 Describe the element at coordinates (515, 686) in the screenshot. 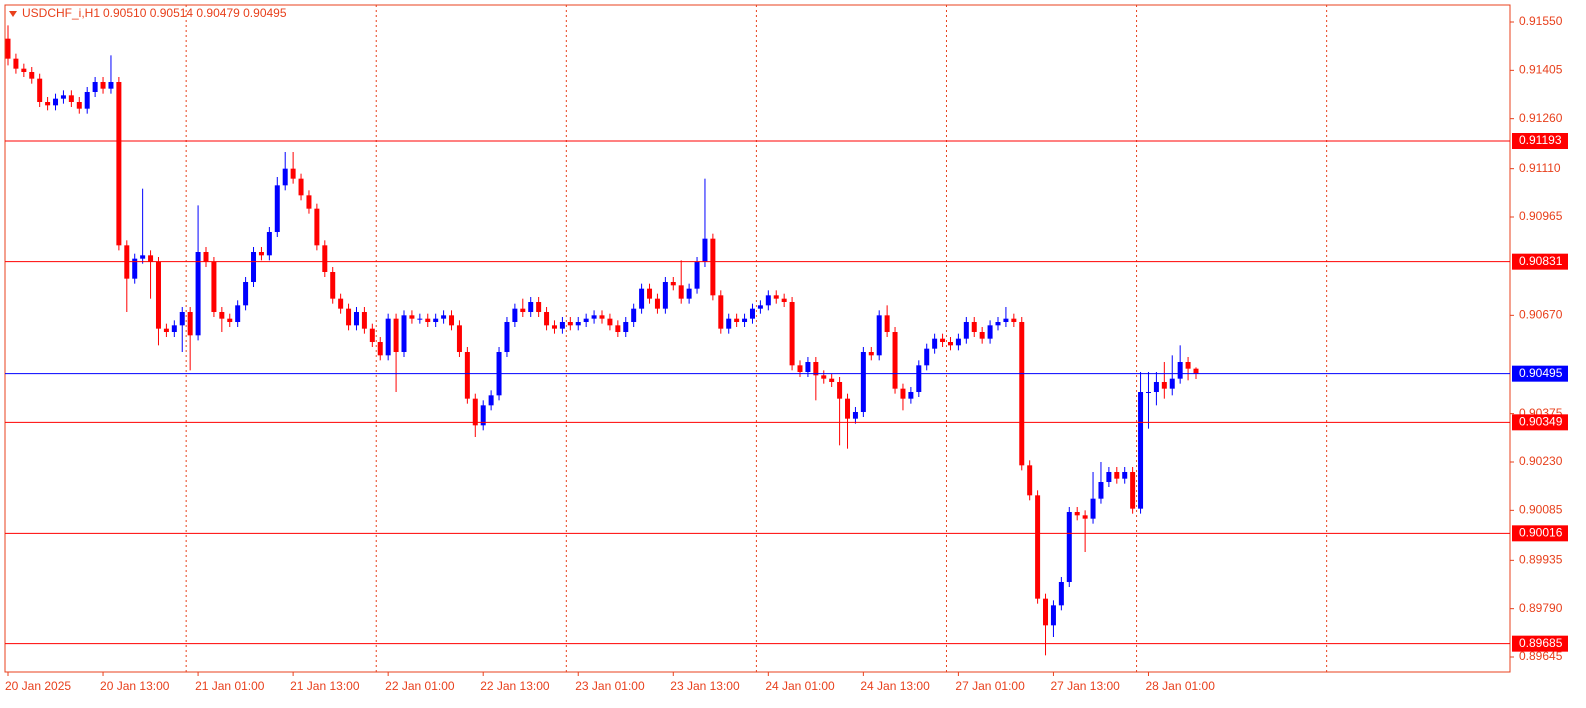

I see `x-tick-label: 22 Jan 13:00` at that location.